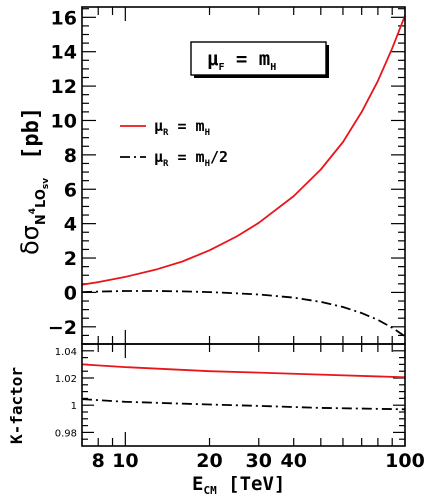 This screenshot has width=436, height=498. What do you see at coordinates (66, 352) in the screenshot?
I see `ratio-y-tick-label: 1.04` at bounding box center [66, 352].